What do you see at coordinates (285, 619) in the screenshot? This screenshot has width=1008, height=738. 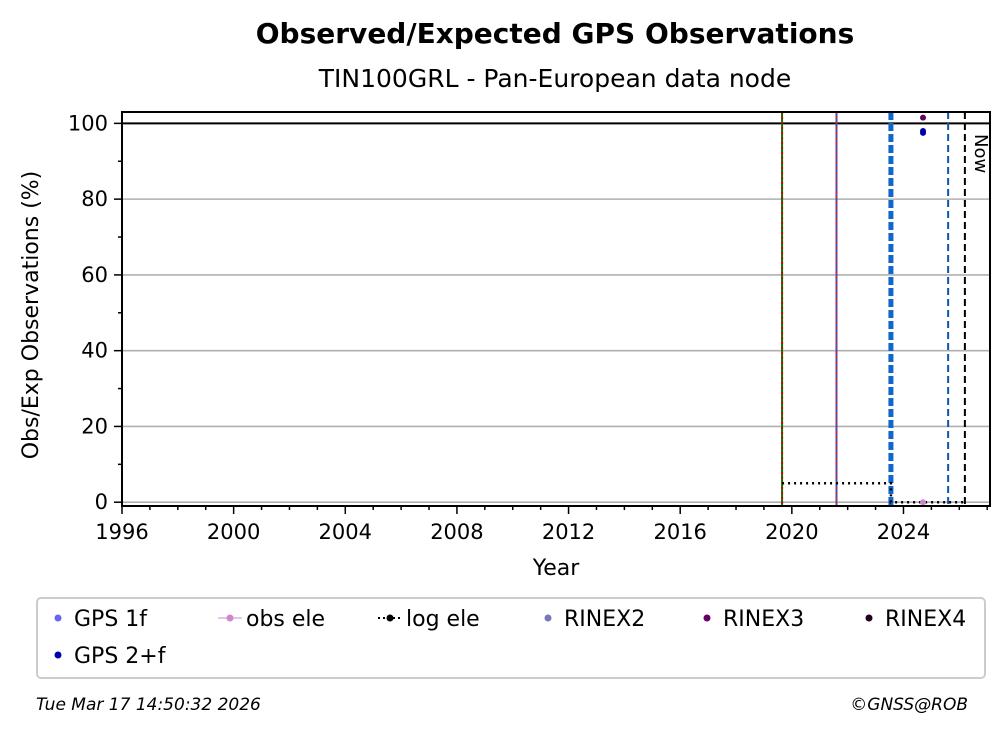 I see `legend-label-obs-ele: obs ele` at bounding box center [285, 619].